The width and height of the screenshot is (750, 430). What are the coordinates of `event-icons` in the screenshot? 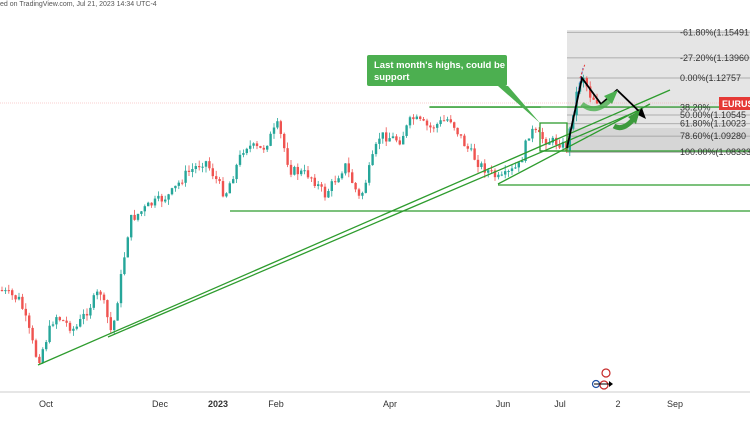 It's located at (602, 379).